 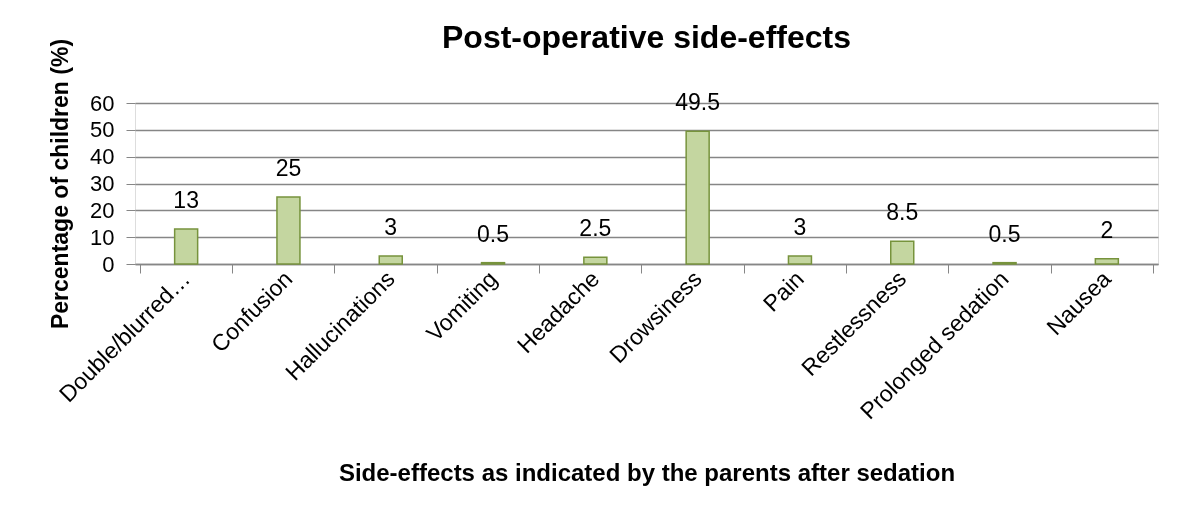 I want to click on y-tick-label: 20, so click(x=102, y=210).